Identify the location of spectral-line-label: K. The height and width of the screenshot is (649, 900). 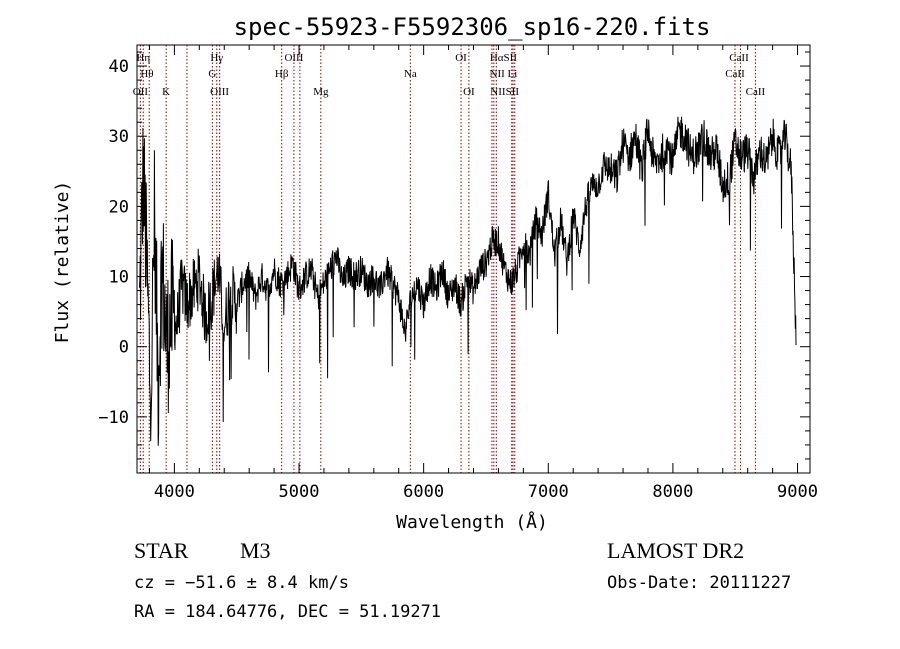
(166, 92).